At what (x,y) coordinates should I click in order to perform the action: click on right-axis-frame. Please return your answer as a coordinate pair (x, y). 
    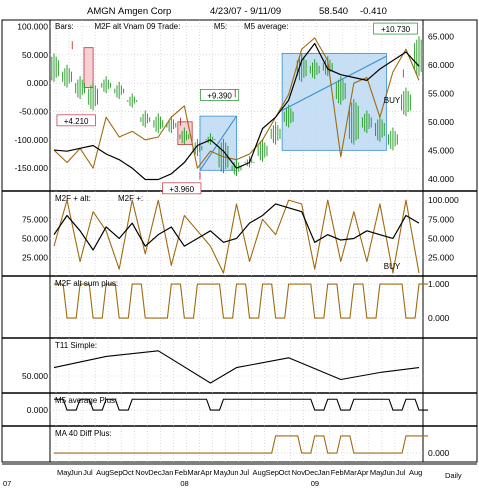
    Looking at the image, I should click on (450, 241).